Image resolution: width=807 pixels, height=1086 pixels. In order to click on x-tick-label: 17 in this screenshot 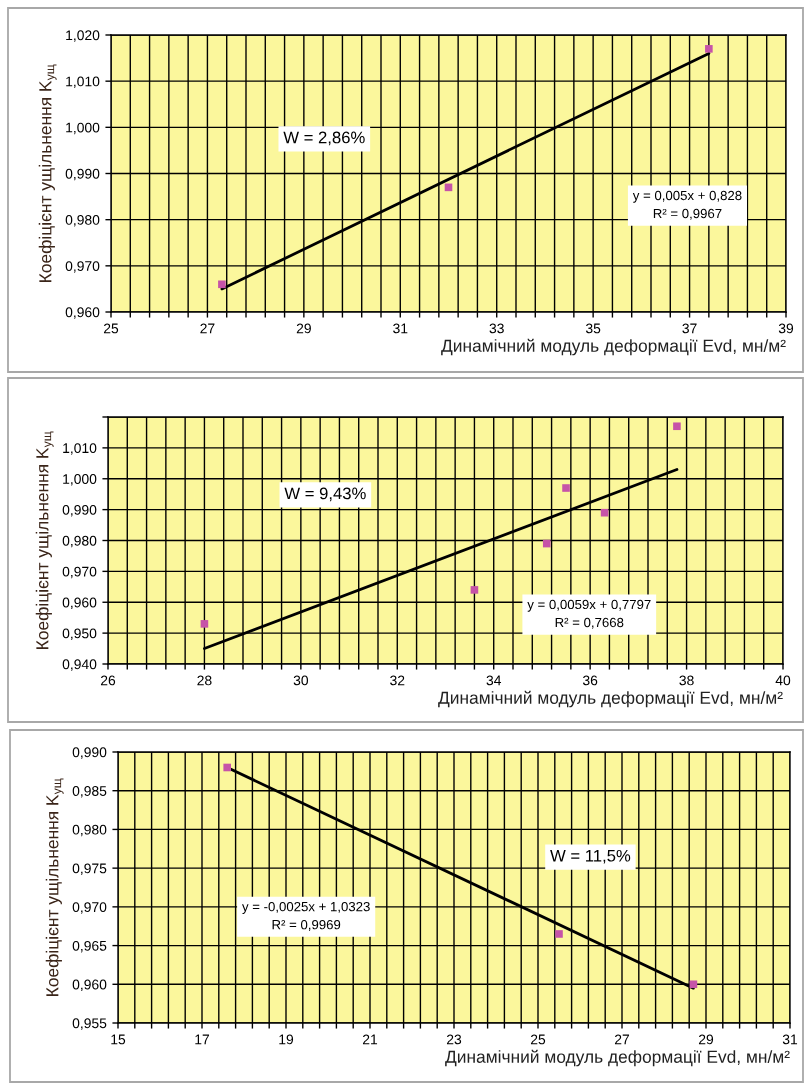, I will do `click(202, 1039)`.